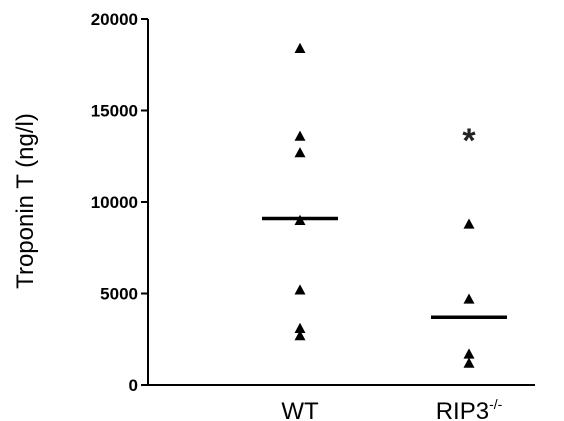 The image size is (564, 421). Describe the element at coordinates (133, 385) in the screenshot. I see `y-tick-label: 0` at that location.